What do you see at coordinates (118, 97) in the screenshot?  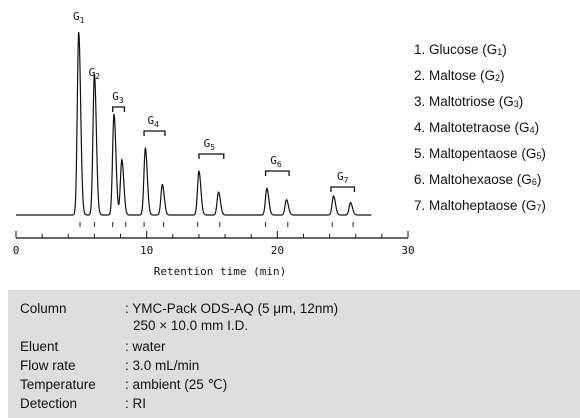 I see `peak-label: G3` at bounding box center [118, 97].